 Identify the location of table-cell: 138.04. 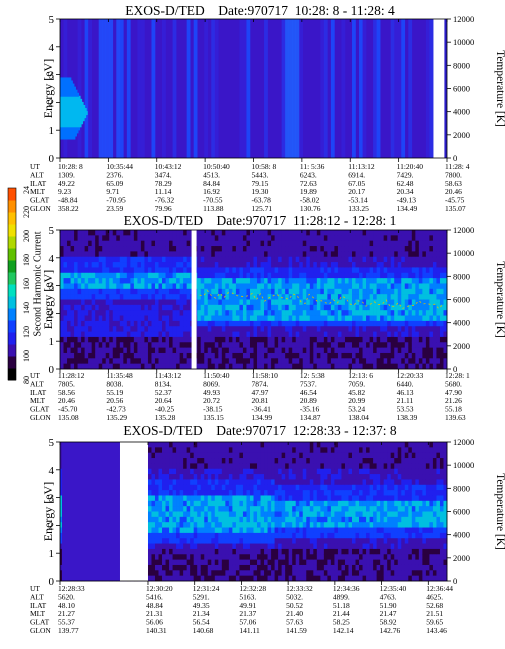
(358, 417).